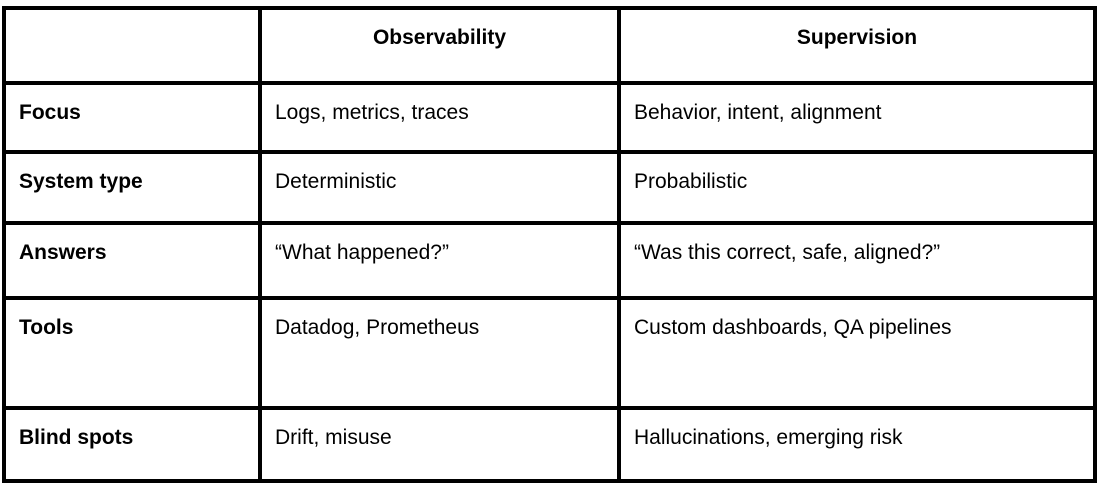 Image resolution: width=1098 pixels, height=486 pixels. I want to click on corner-cell, so click(132, 45).